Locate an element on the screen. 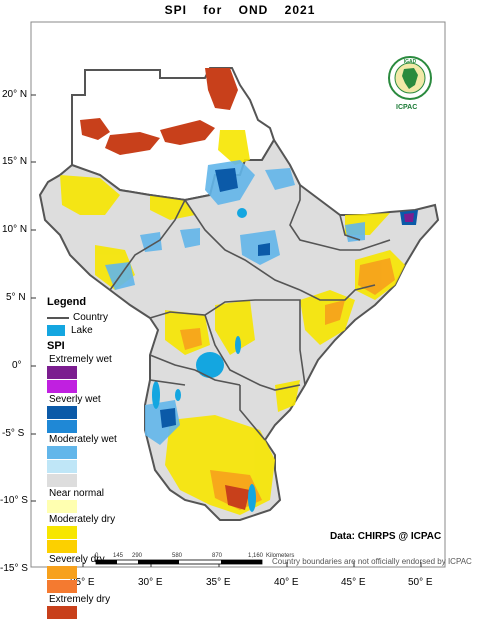 Image resolution: width=480 pixels, height=620 pixels. legend-lake-row: Lake is located at coordinates (107, 330).